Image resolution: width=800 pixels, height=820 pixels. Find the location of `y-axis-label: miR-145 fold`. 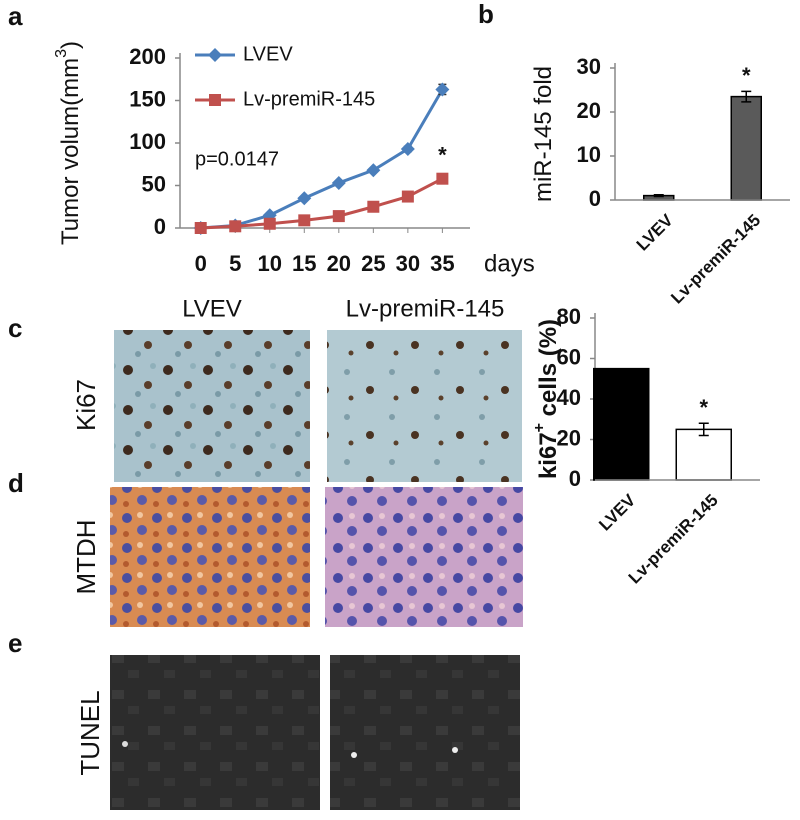

y-axis-label: miR-145 fold is located at coordinates (543, 134).